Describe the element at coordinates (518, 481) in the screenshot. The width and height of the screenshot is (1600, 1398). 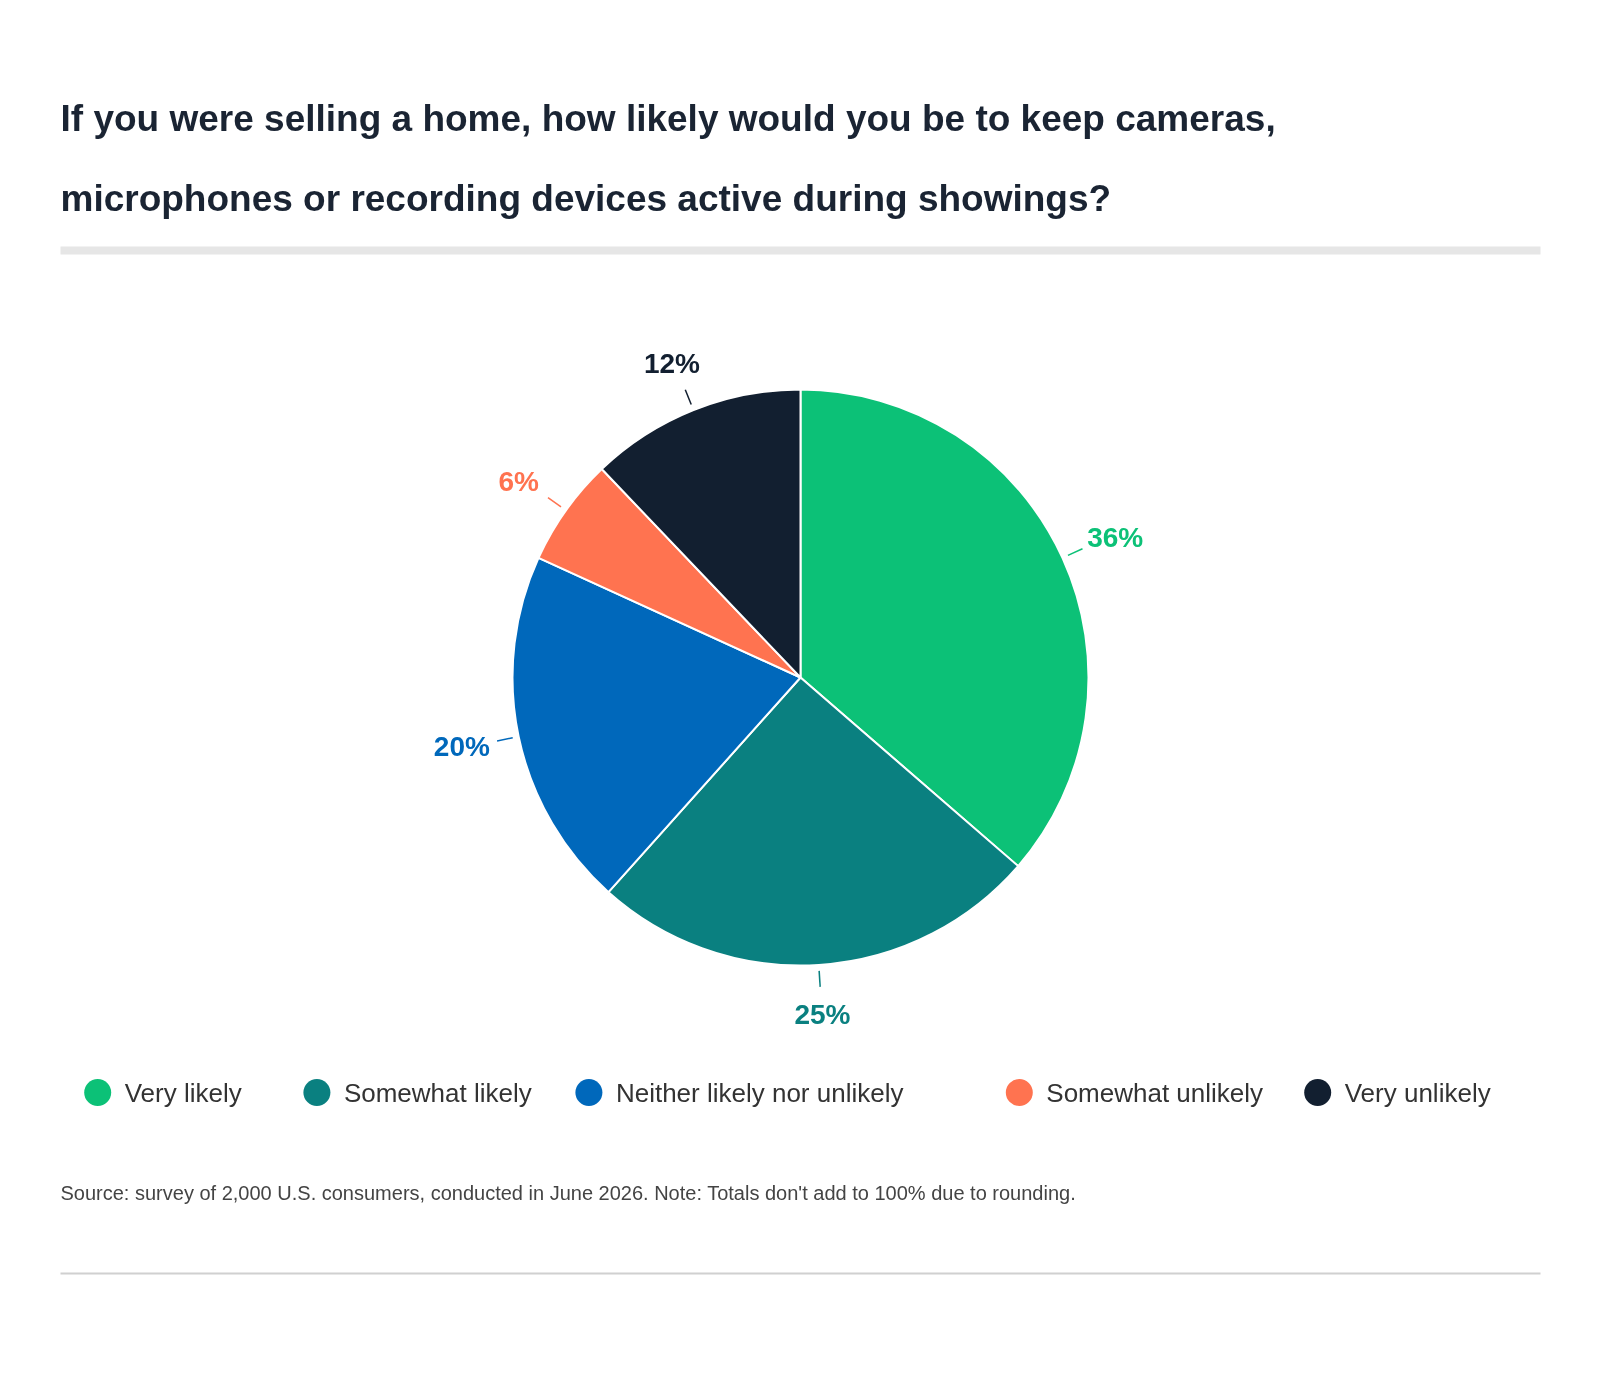
I see `data-label: 6%` at that location.